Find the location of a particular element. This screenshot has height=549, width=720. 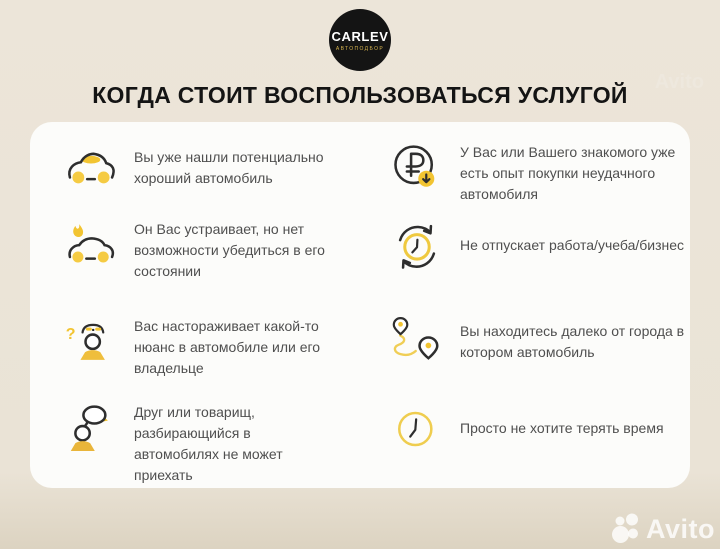

brand-subtitle: АВТОПОДБОР is located at coordinates (360, 48).